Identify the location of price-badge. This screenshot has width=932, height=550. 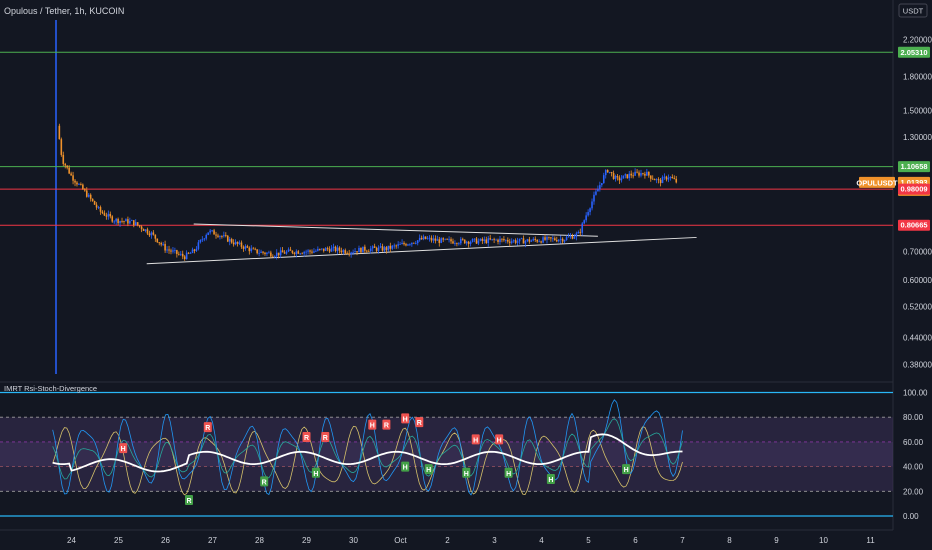
(914, 189).